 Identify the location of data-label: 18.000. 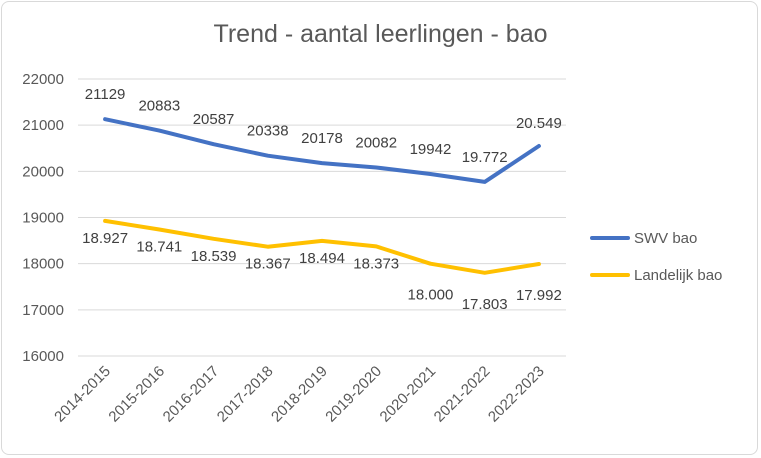
(430, 295).